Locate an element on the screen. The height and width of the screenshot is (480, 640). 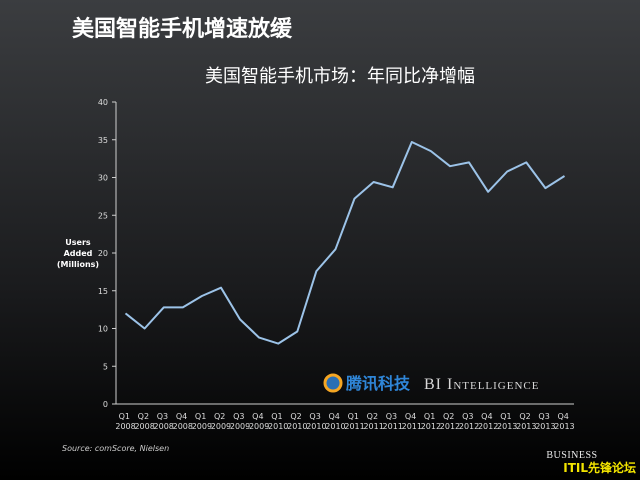
x-tick-label: Q4 2011 is located at coordinates (412, 421).